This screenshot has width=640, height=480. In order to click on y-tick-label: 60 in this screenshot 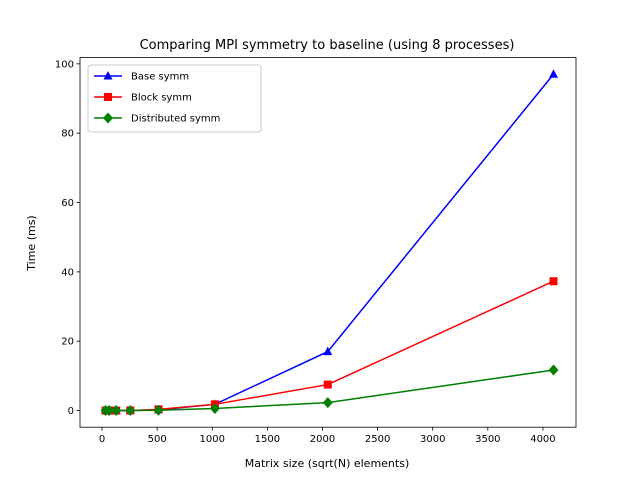, I will do `click(67, 203)`.